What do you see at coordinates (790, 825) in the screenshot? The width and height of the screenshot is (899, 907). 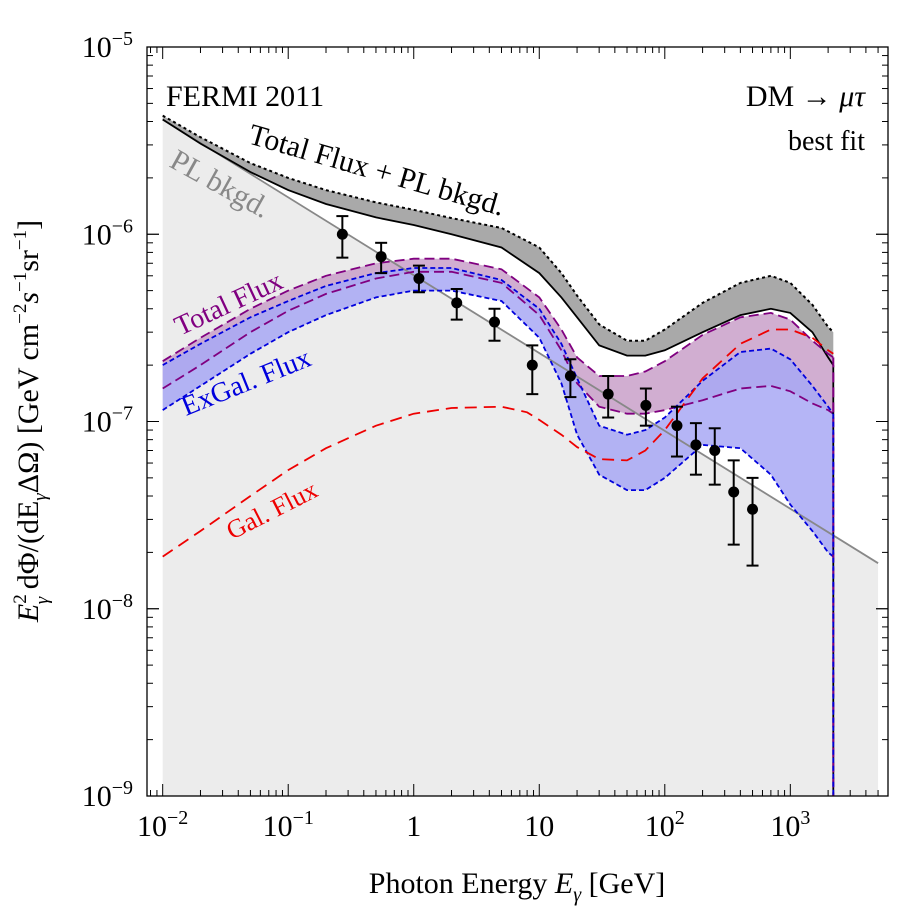 I see `x-tick-label: 10³` at bounding box center [790, 825].